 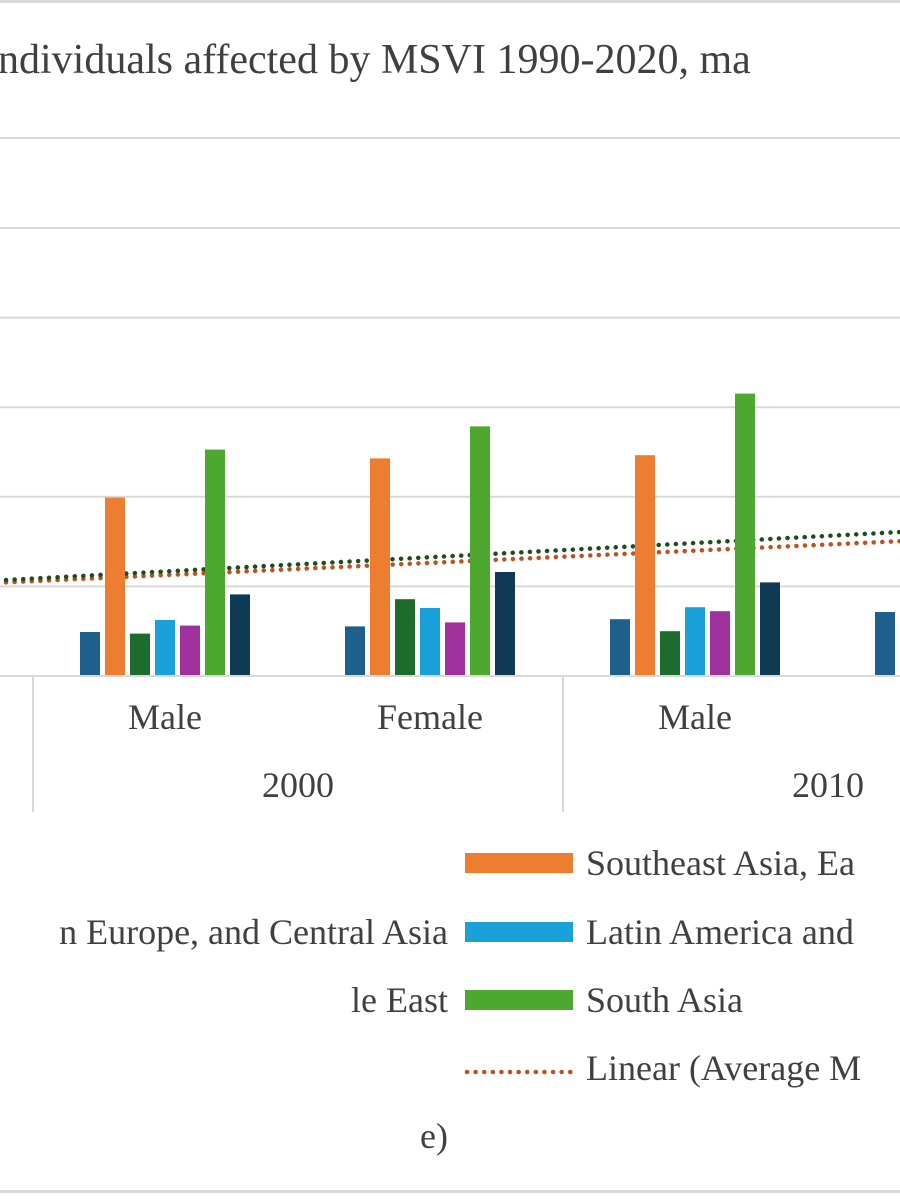 What do you see at coordinates (723, 1068) in the screenshot?
I see `legend-text: Linear (Average M` at bounding box center [723, 1068].